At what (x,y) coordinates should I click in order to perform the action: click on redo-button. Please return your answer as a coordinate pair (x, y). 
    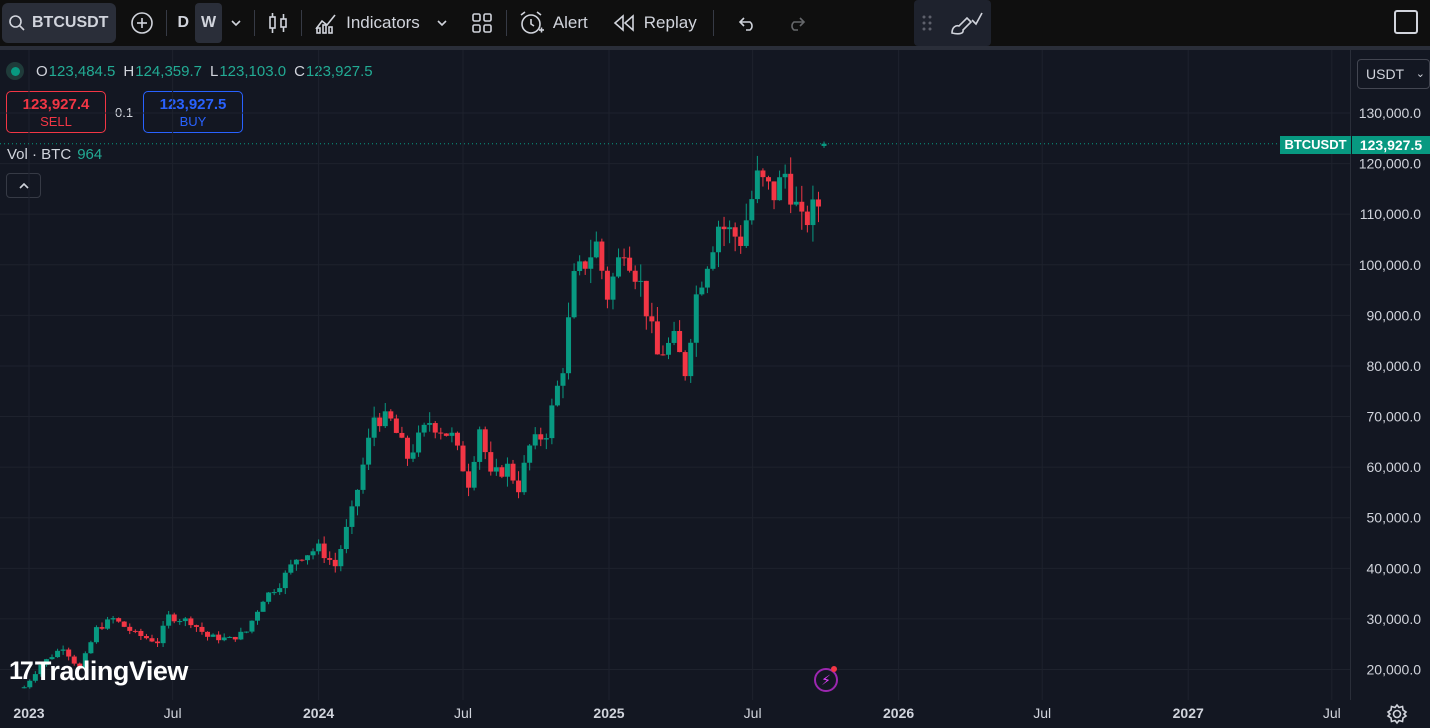
    Looking at the image, I should click on (797, 23).